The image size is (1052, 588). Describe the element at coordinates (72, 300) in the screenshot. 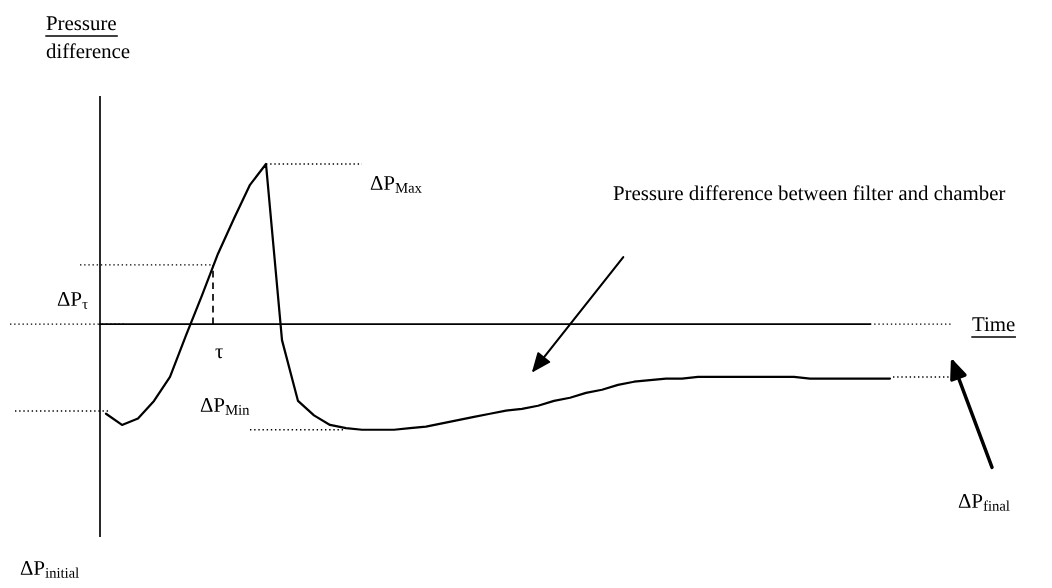

I see `ref-line-label: ΔP$_{τ}$` at that location.